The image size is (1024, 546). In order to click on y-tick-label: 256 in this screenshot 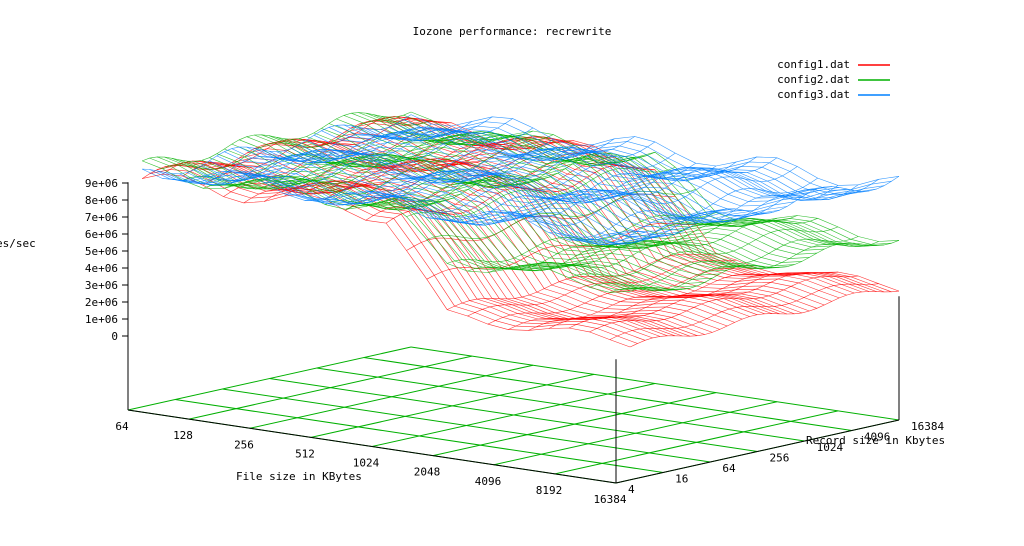, I will do `click(780, 458)`.